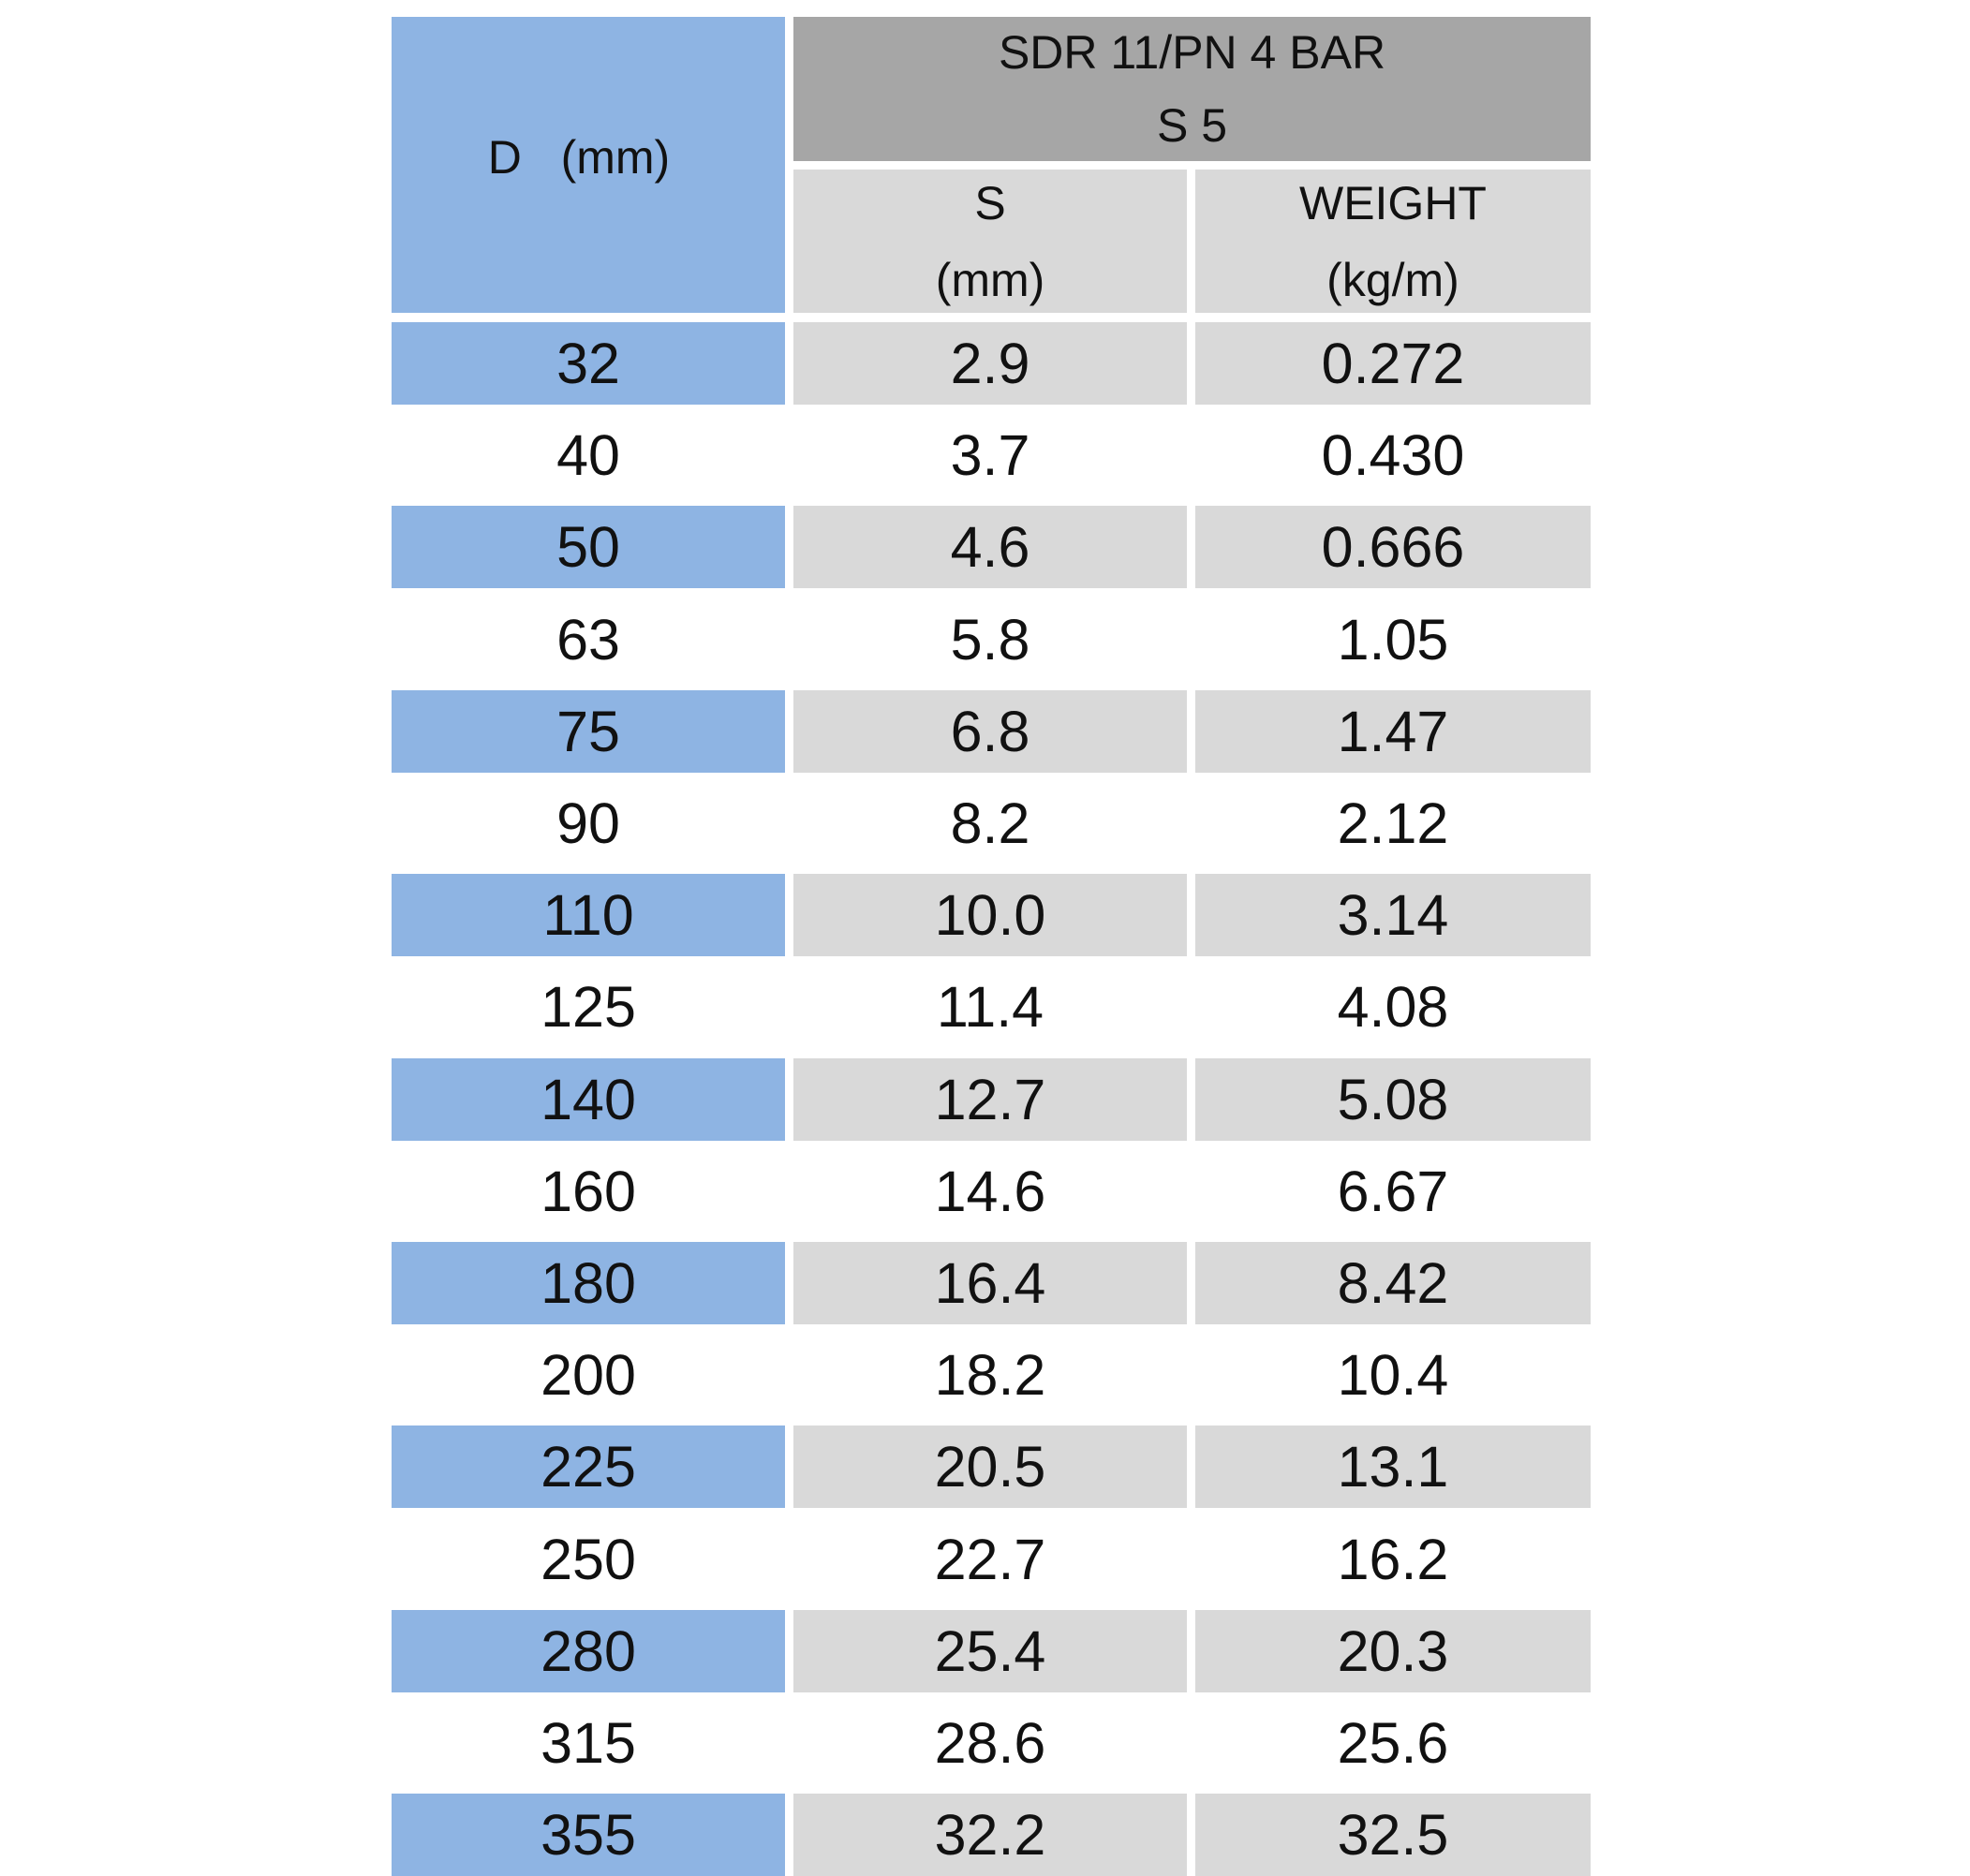 This screenshot has height=1876, width=1970. I want to click on cell-dimension: 110, so click(588, 915).